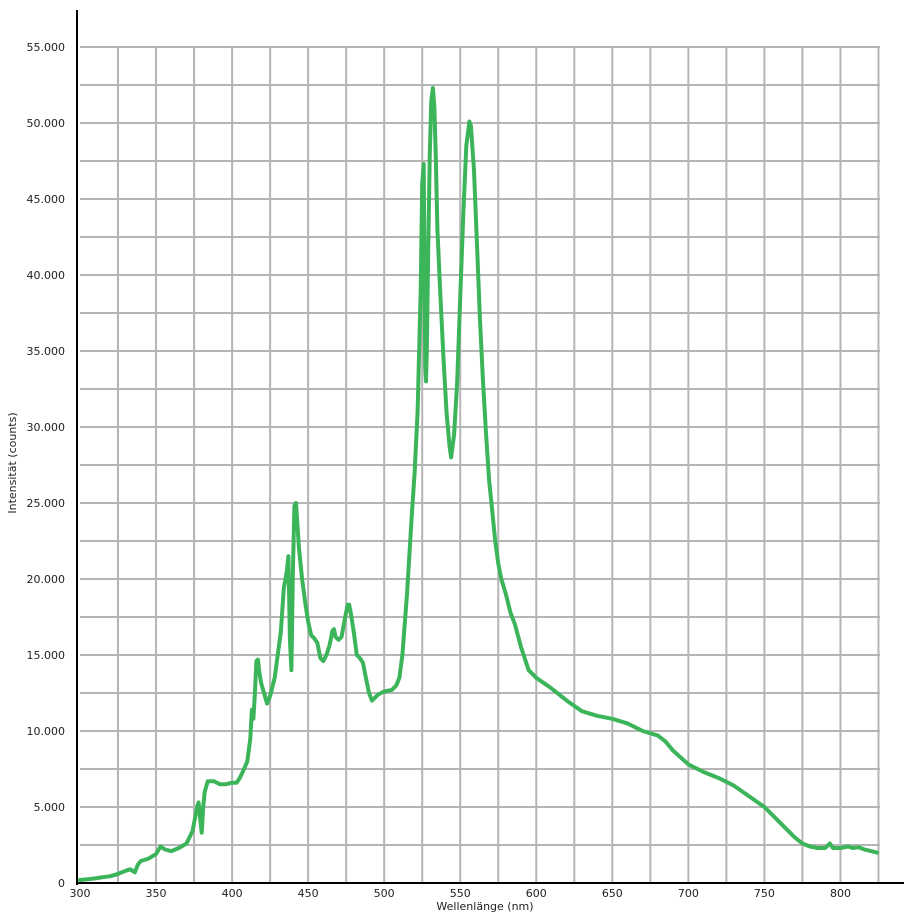  I want to click on x-tick-label: 600, so click(536, 893).